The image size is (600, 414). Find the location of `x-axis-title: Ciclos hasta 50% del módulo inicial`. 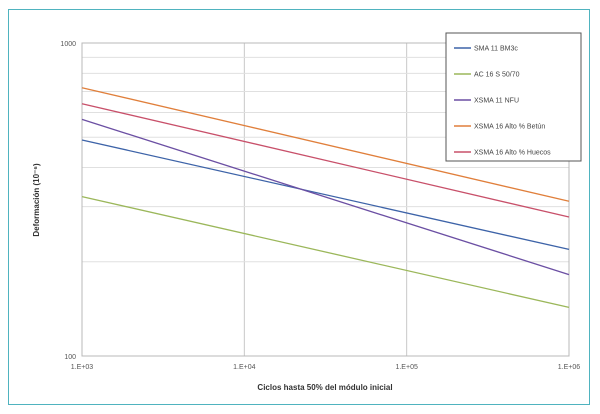

x-axis-title: Ciclos hasta 50% del módulo inicial is located at coordinates (324, 387).